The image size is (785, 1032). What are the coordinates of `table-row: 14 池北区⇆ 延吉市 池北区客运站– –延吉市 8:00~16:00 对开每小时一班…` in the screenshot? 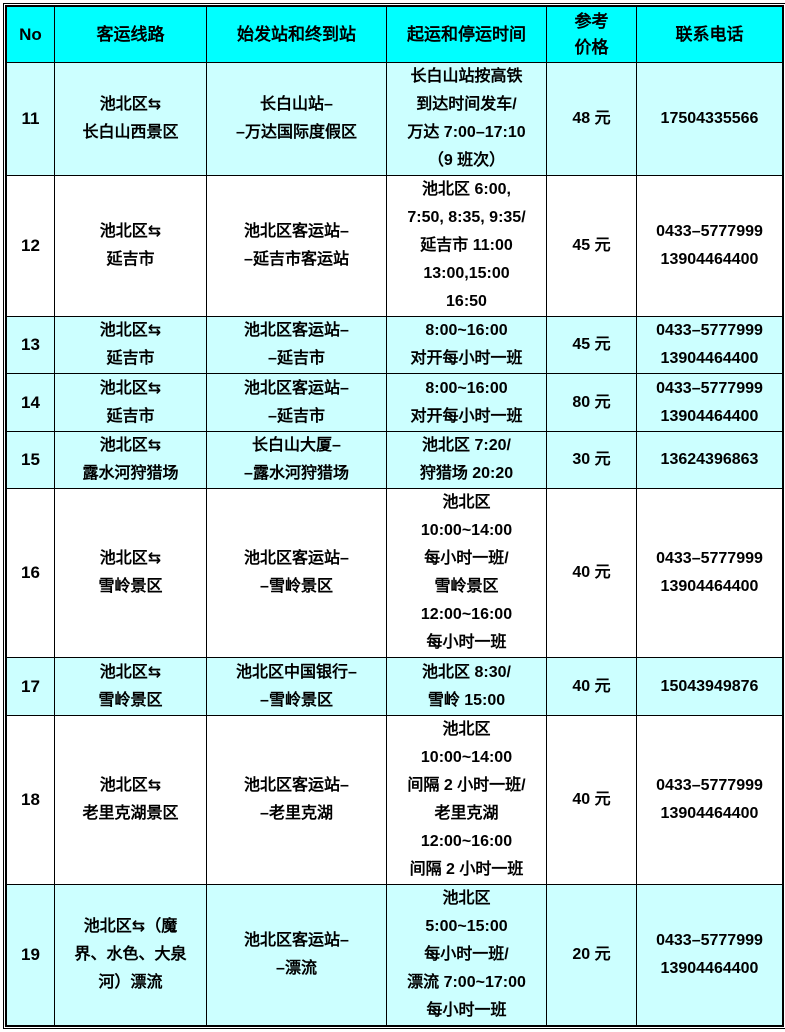 It's located at (394, 402).